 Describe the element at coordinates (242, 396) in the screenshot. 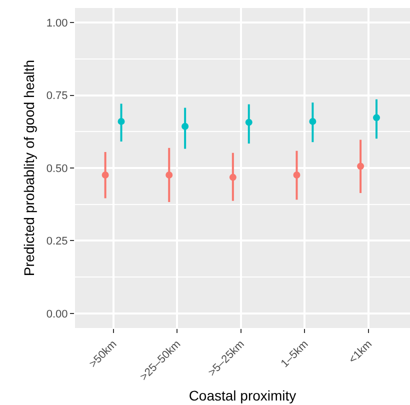

I see `x-axis-title: Coastal proximity` at that location.